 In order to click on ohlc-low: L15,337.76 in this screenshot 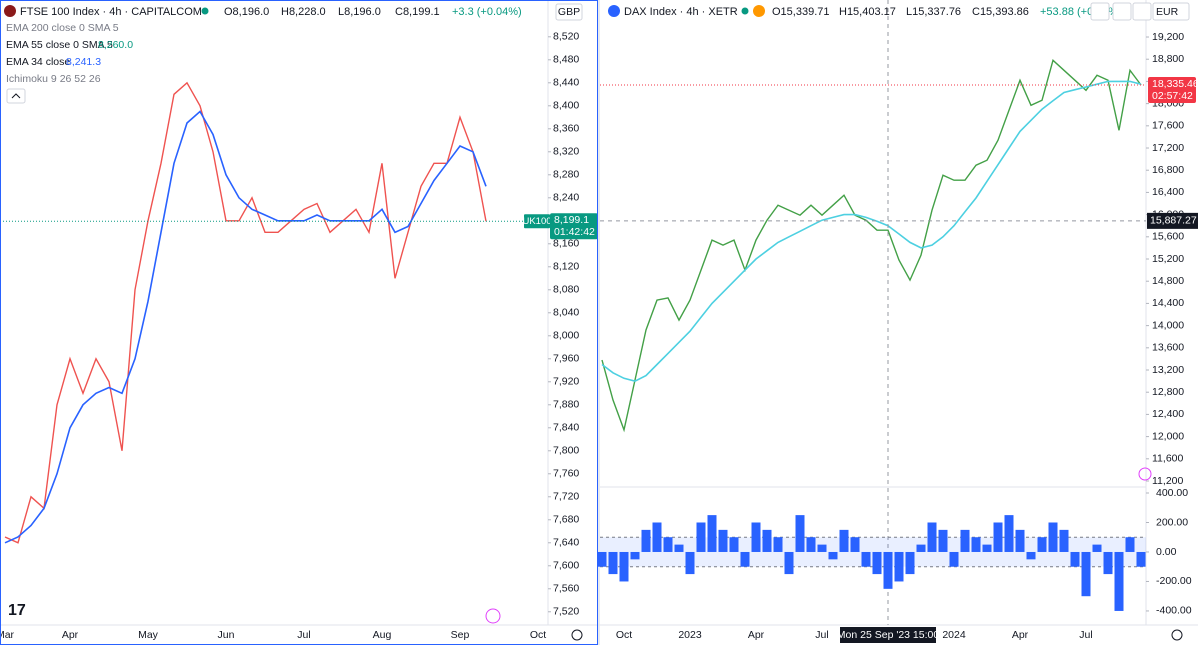, I will do `click(933, 12)`.